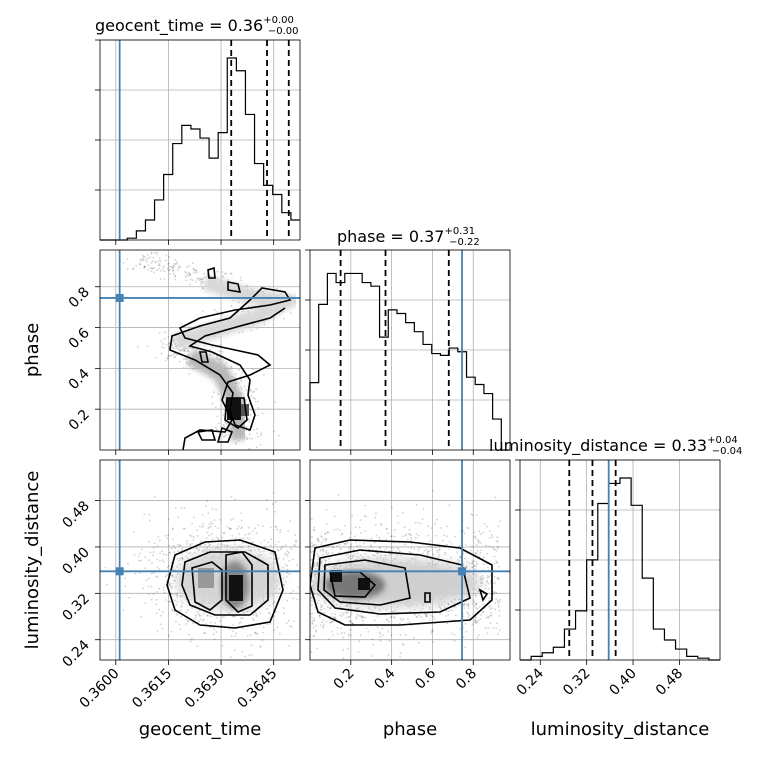 The width and height of the screenshot is (760, 760). What do you see at coordinates (408, 237) in the screenshot?
I see `title-phase: phase = 0.37+0.31 −0.22` at bounding box center [408, 237].